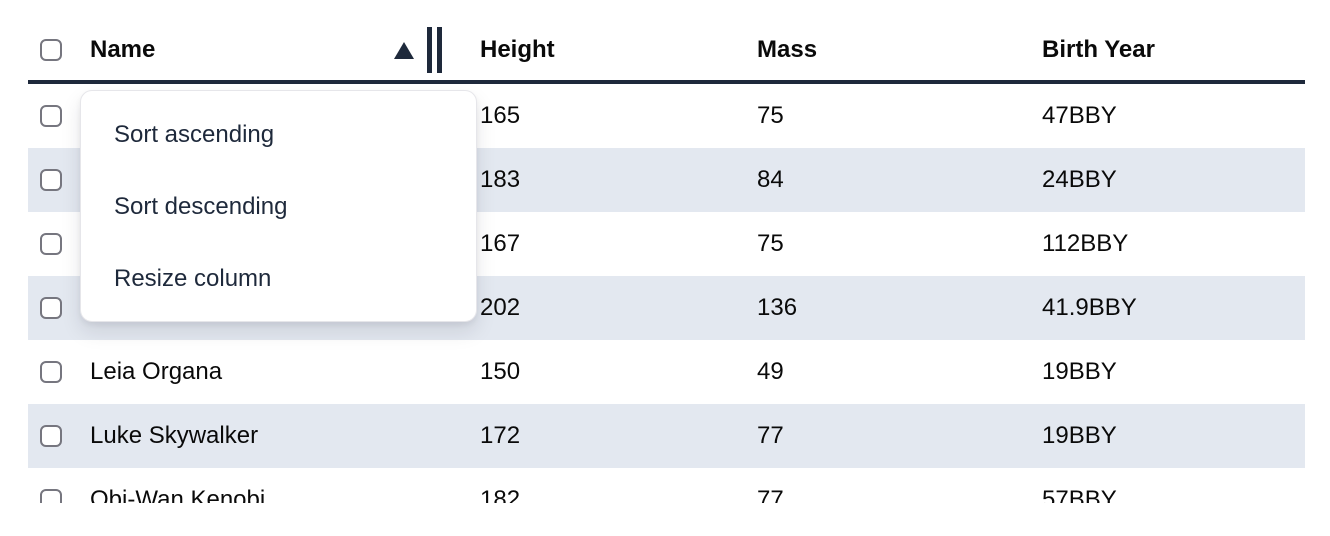 The width and height of the screenshot is (1330, 536). What do you see at coordinates (434, 50) in the screenshot?
I see `column-resize-handle-double-bar-icon` at bounding box center [434, 50].